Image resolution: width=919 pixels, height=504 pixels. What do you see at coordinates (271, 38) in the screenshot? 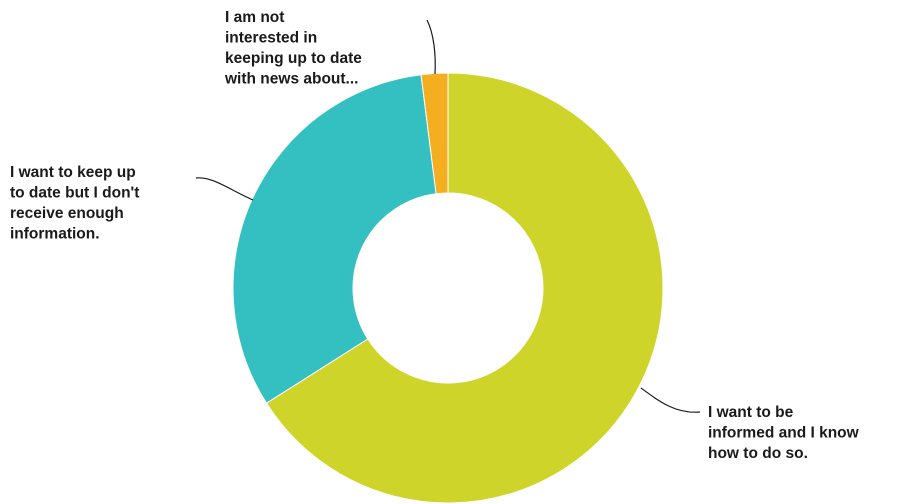
I see `slice-label-line: interested in` at bounding box center [271, 38].